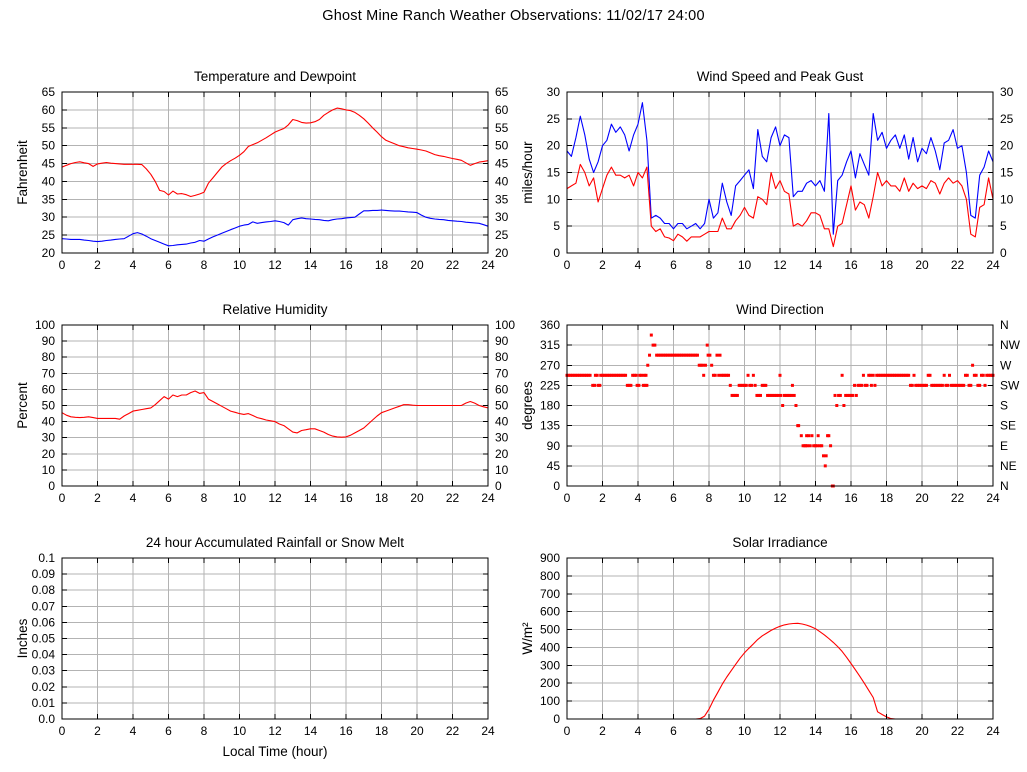  Describe the element at coordinates (275, 228) in the screenshot. I see `series-dewpoint` at that location.